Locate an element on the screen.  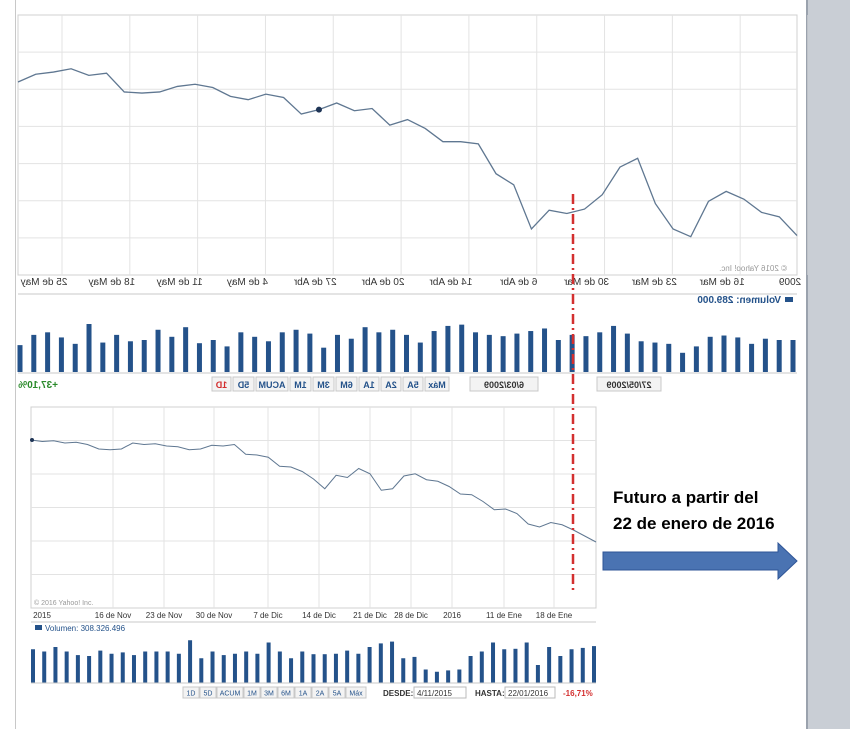
top-range-1a-box is located at coordinates (369, 384).